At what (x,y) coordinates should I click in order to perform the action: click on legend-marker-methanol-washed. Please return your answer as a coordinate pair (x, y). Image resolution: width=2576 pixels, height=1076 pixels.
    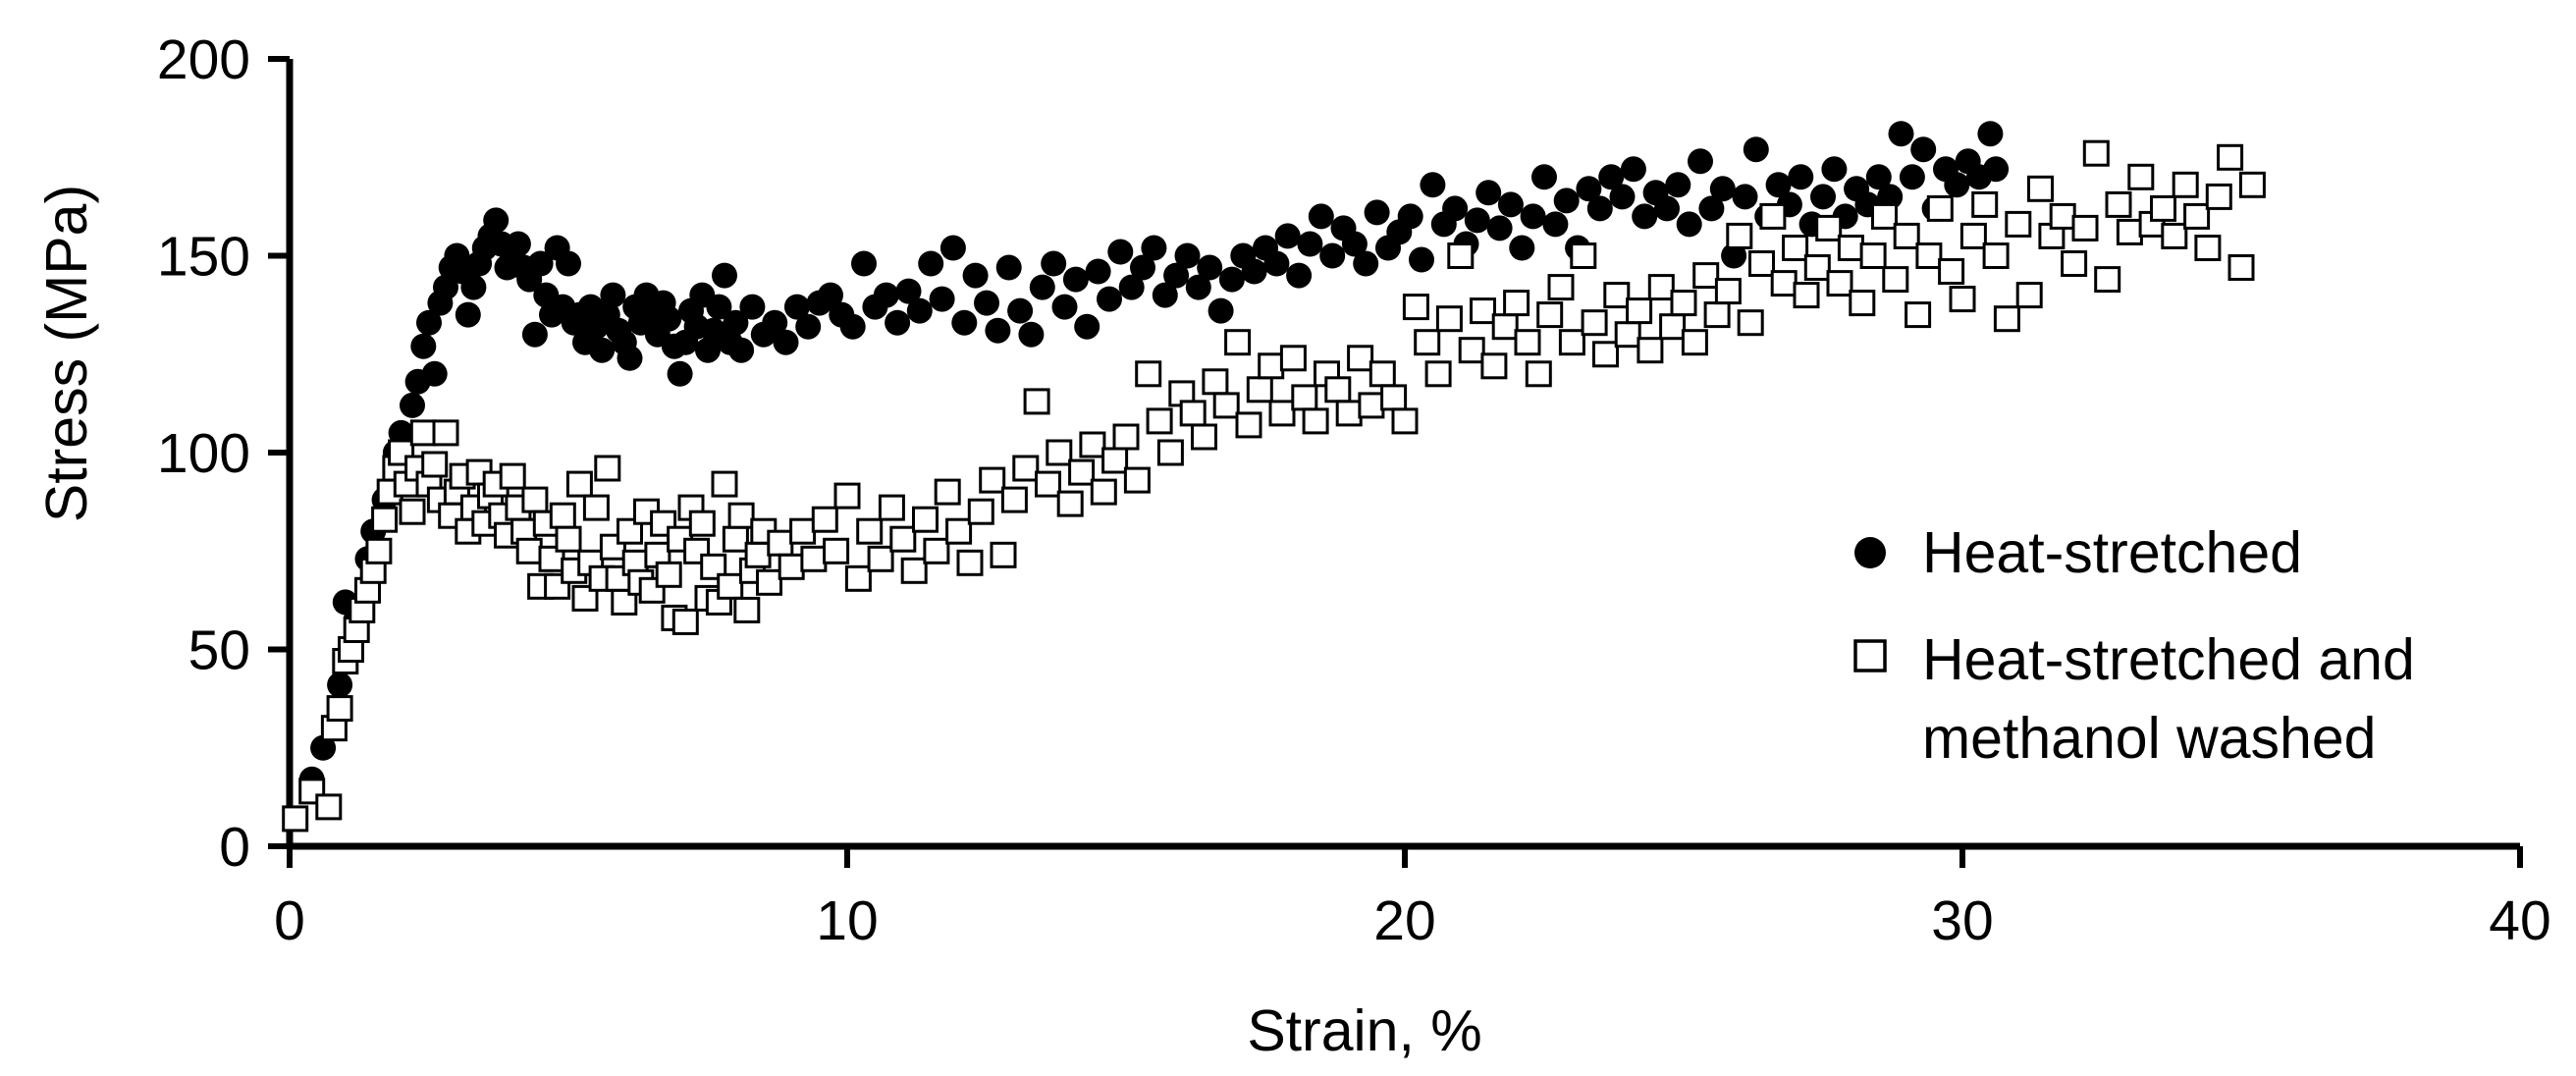
    Looking at the image, I should click on (1870, 655).